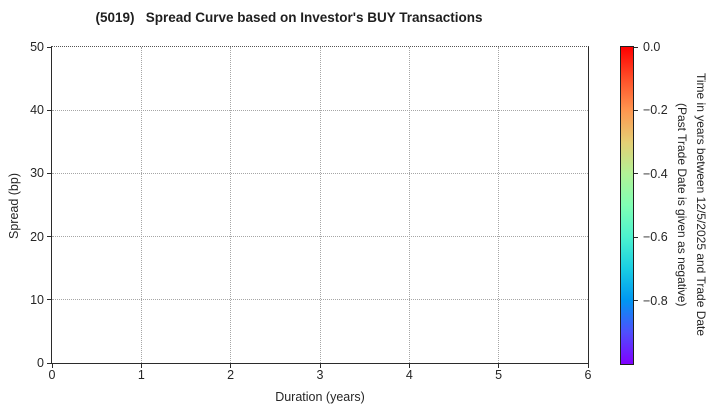 The image size is (720, 420). I want to click on colorbar-tick-label: −0.4, so click(655, 173).